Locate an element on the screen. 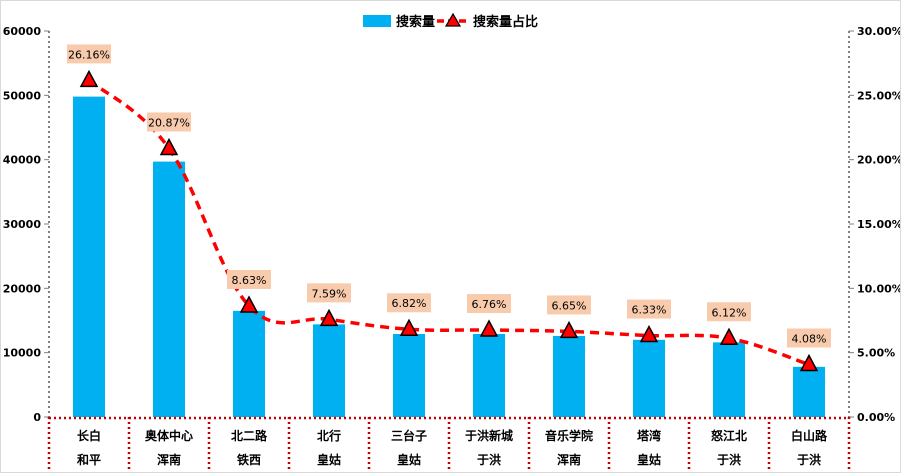 The width and height of the screenshot is (901, 476). data-label: 7.59% is located at coordinates (329, 293).